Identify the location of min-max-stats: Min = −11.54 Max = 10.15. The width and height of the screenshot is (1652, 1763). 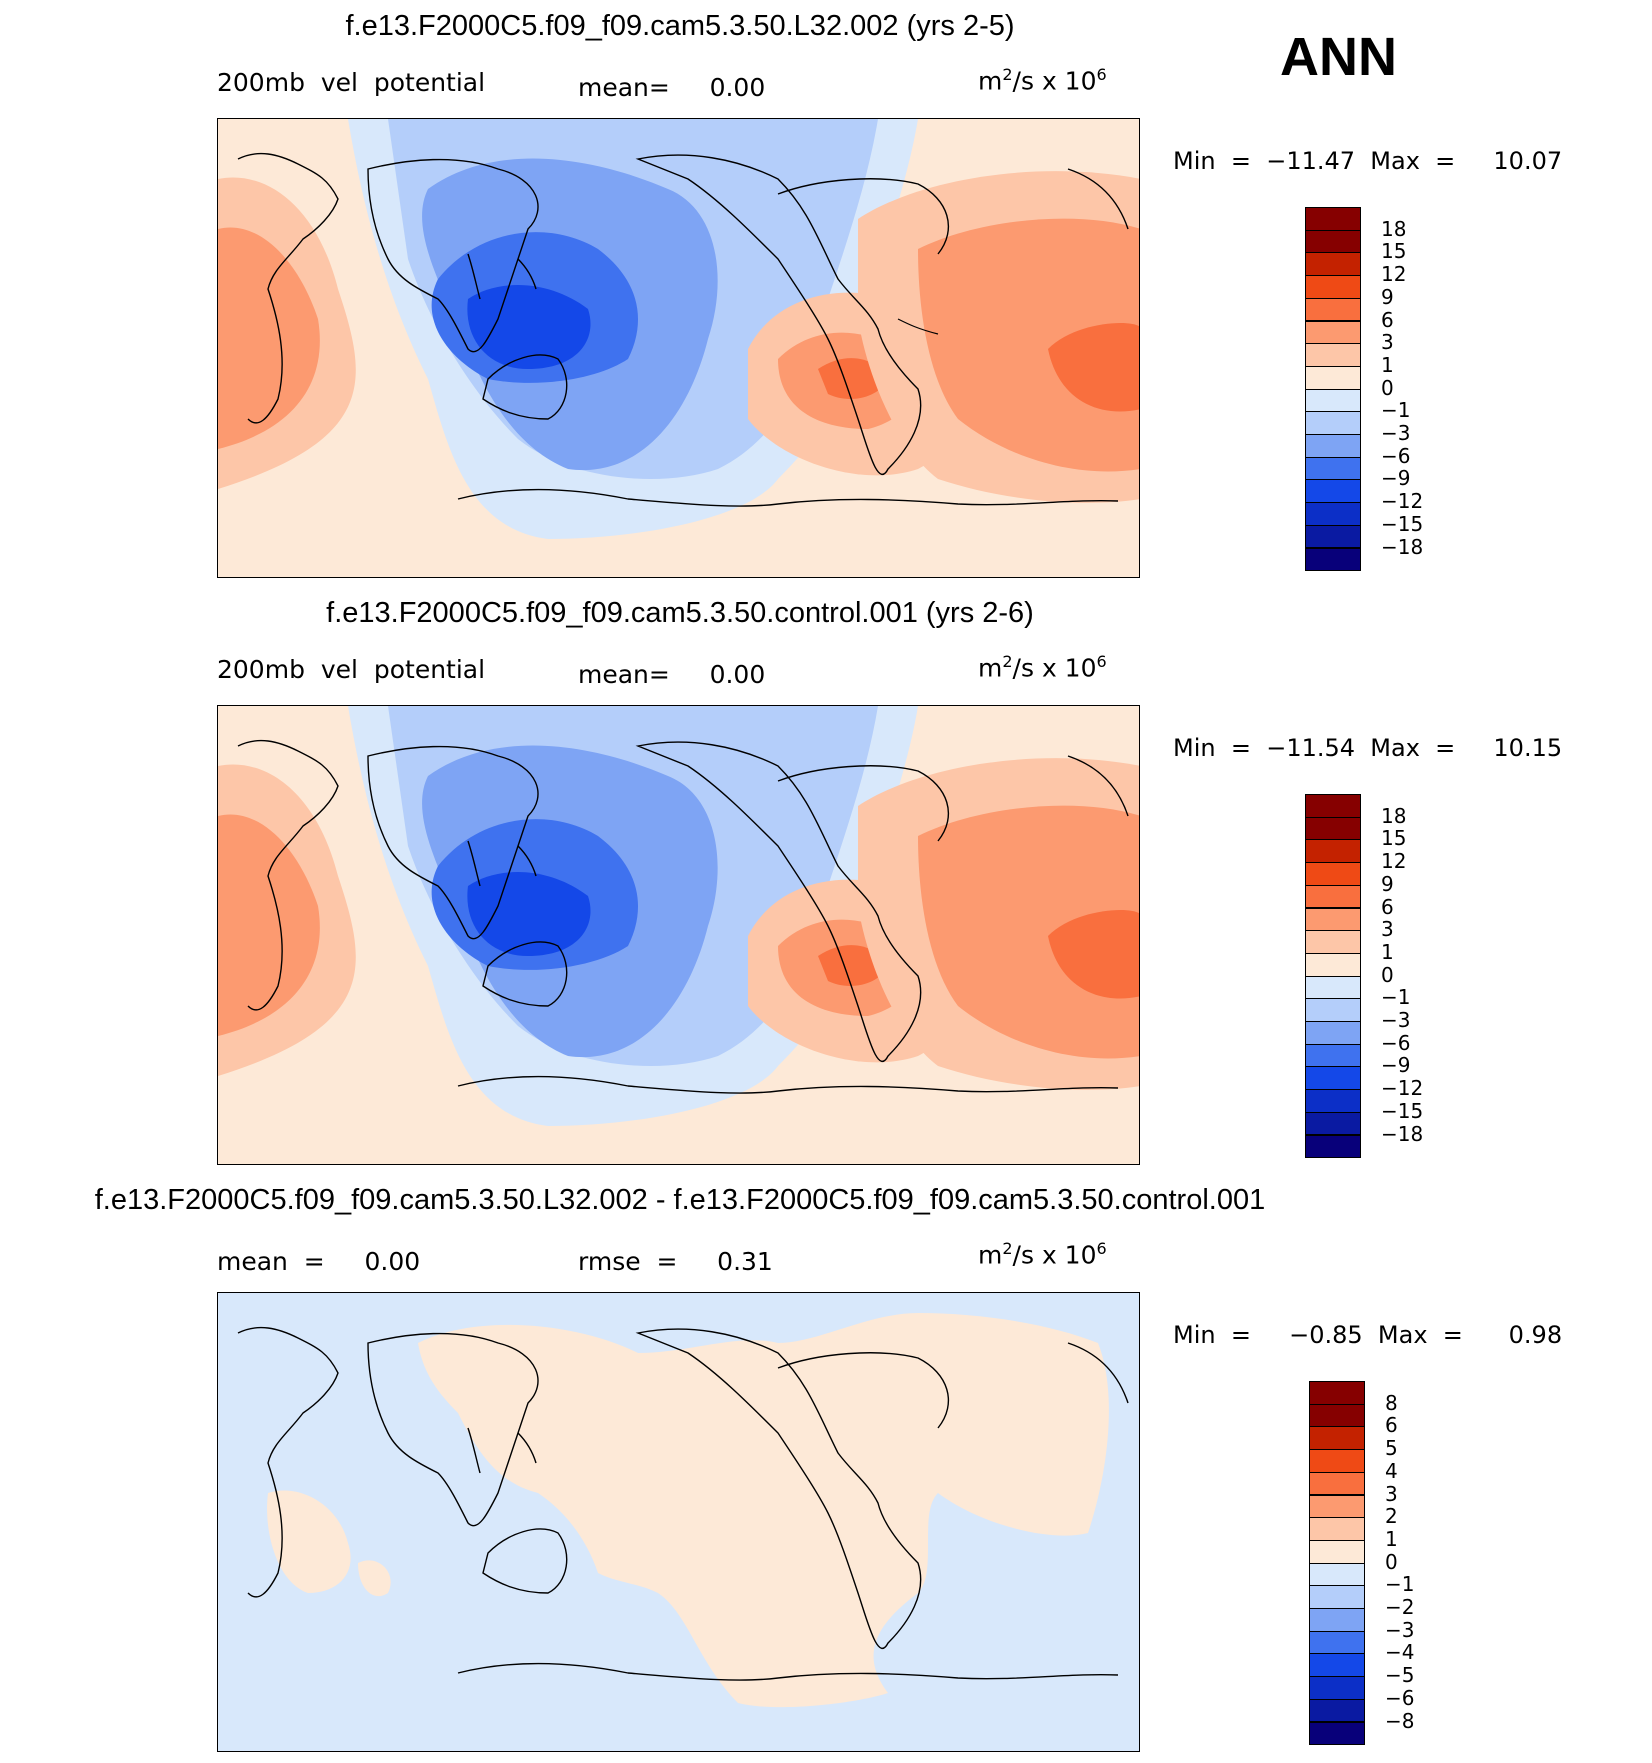
(1368, 748).